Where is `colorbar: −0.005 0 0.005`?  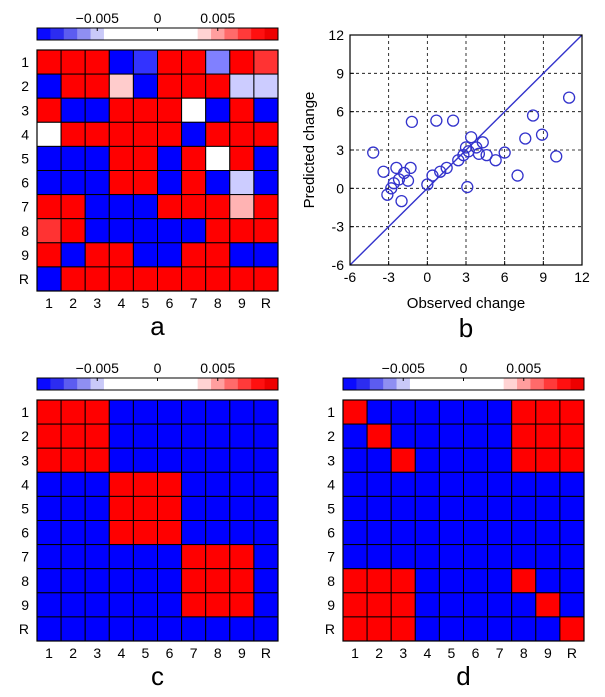 colorbar: −0.005 0 0.005 is located at coordinates (463, 375).